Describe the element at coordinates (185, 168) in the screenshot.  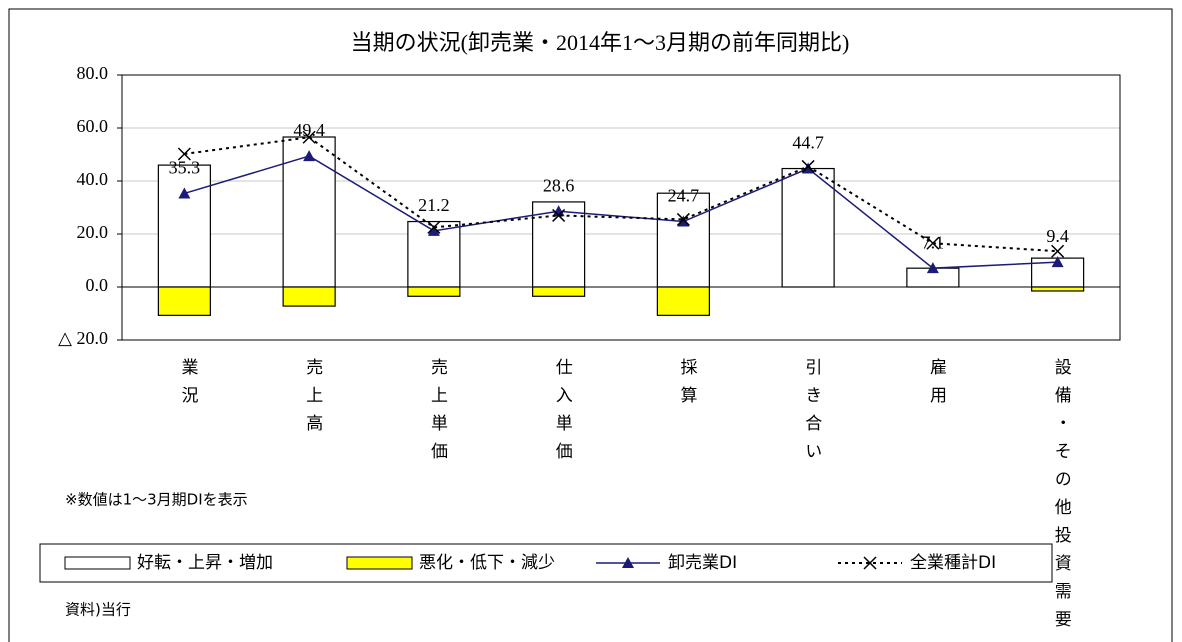
I see `data-label: 35.3` at that location.